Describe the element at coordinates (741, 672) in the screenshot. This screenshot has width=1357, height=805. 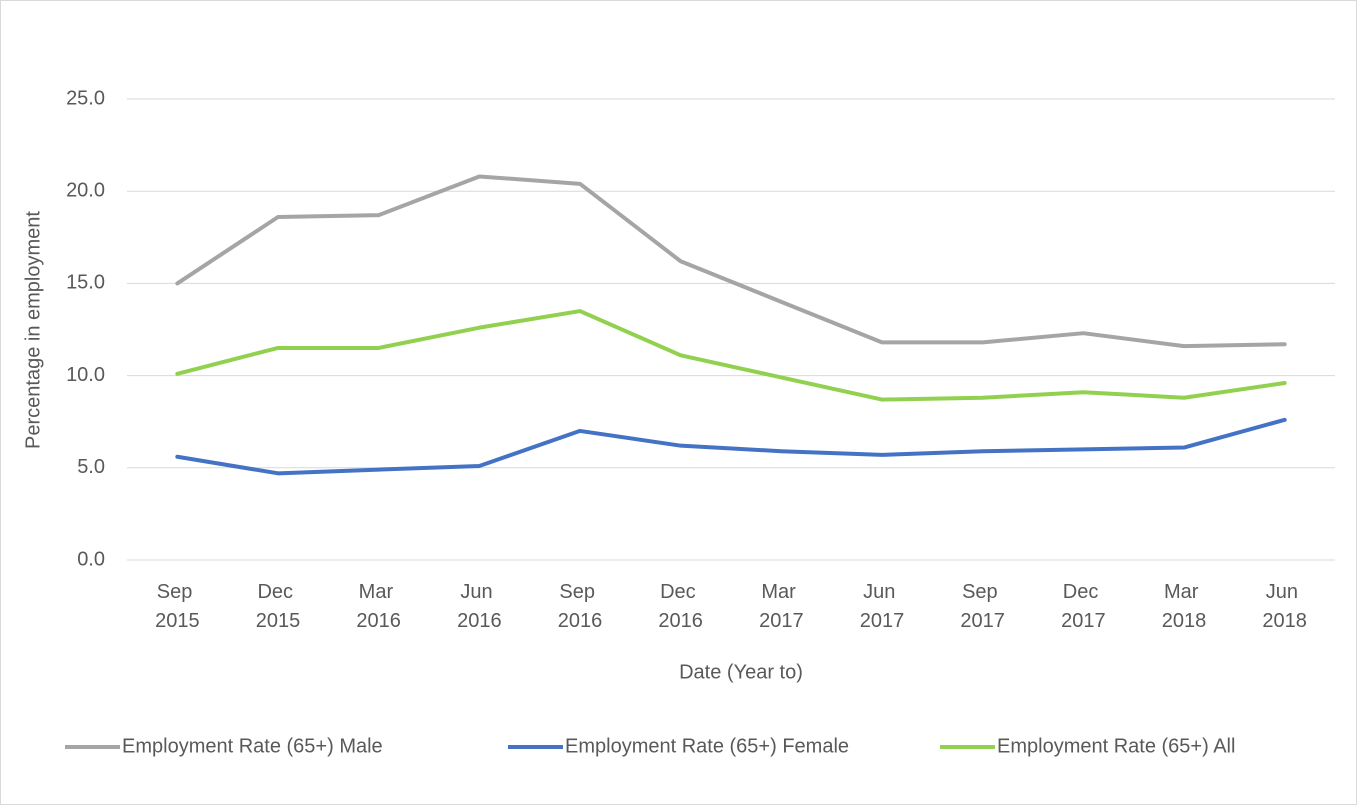
I see `x-axis-label: Date (Year to)` at that location.